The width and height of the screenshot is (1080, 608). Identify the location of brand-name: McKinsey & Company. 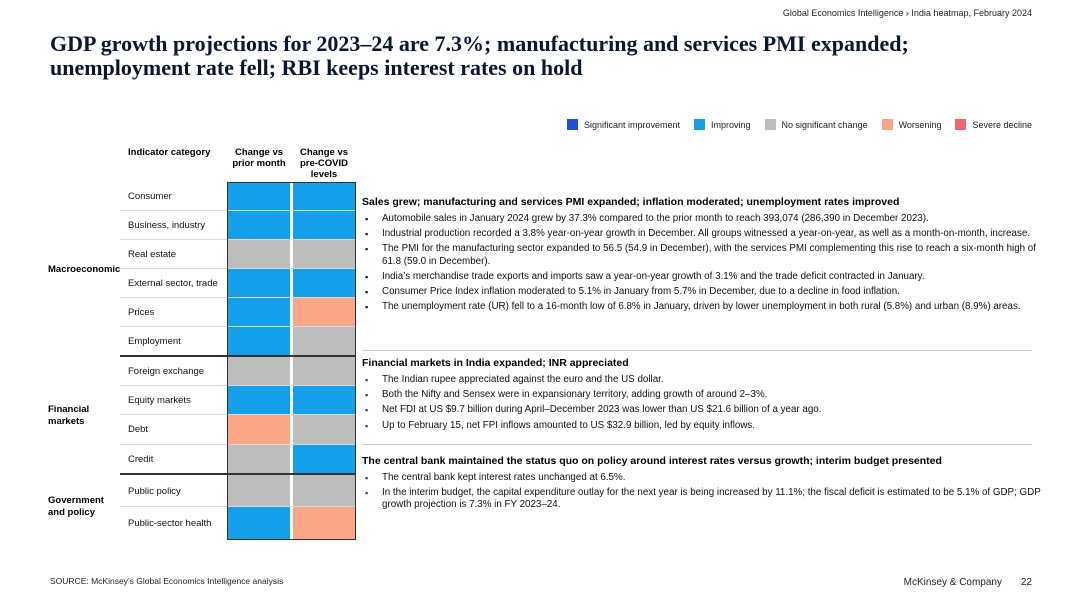
(952, 582).